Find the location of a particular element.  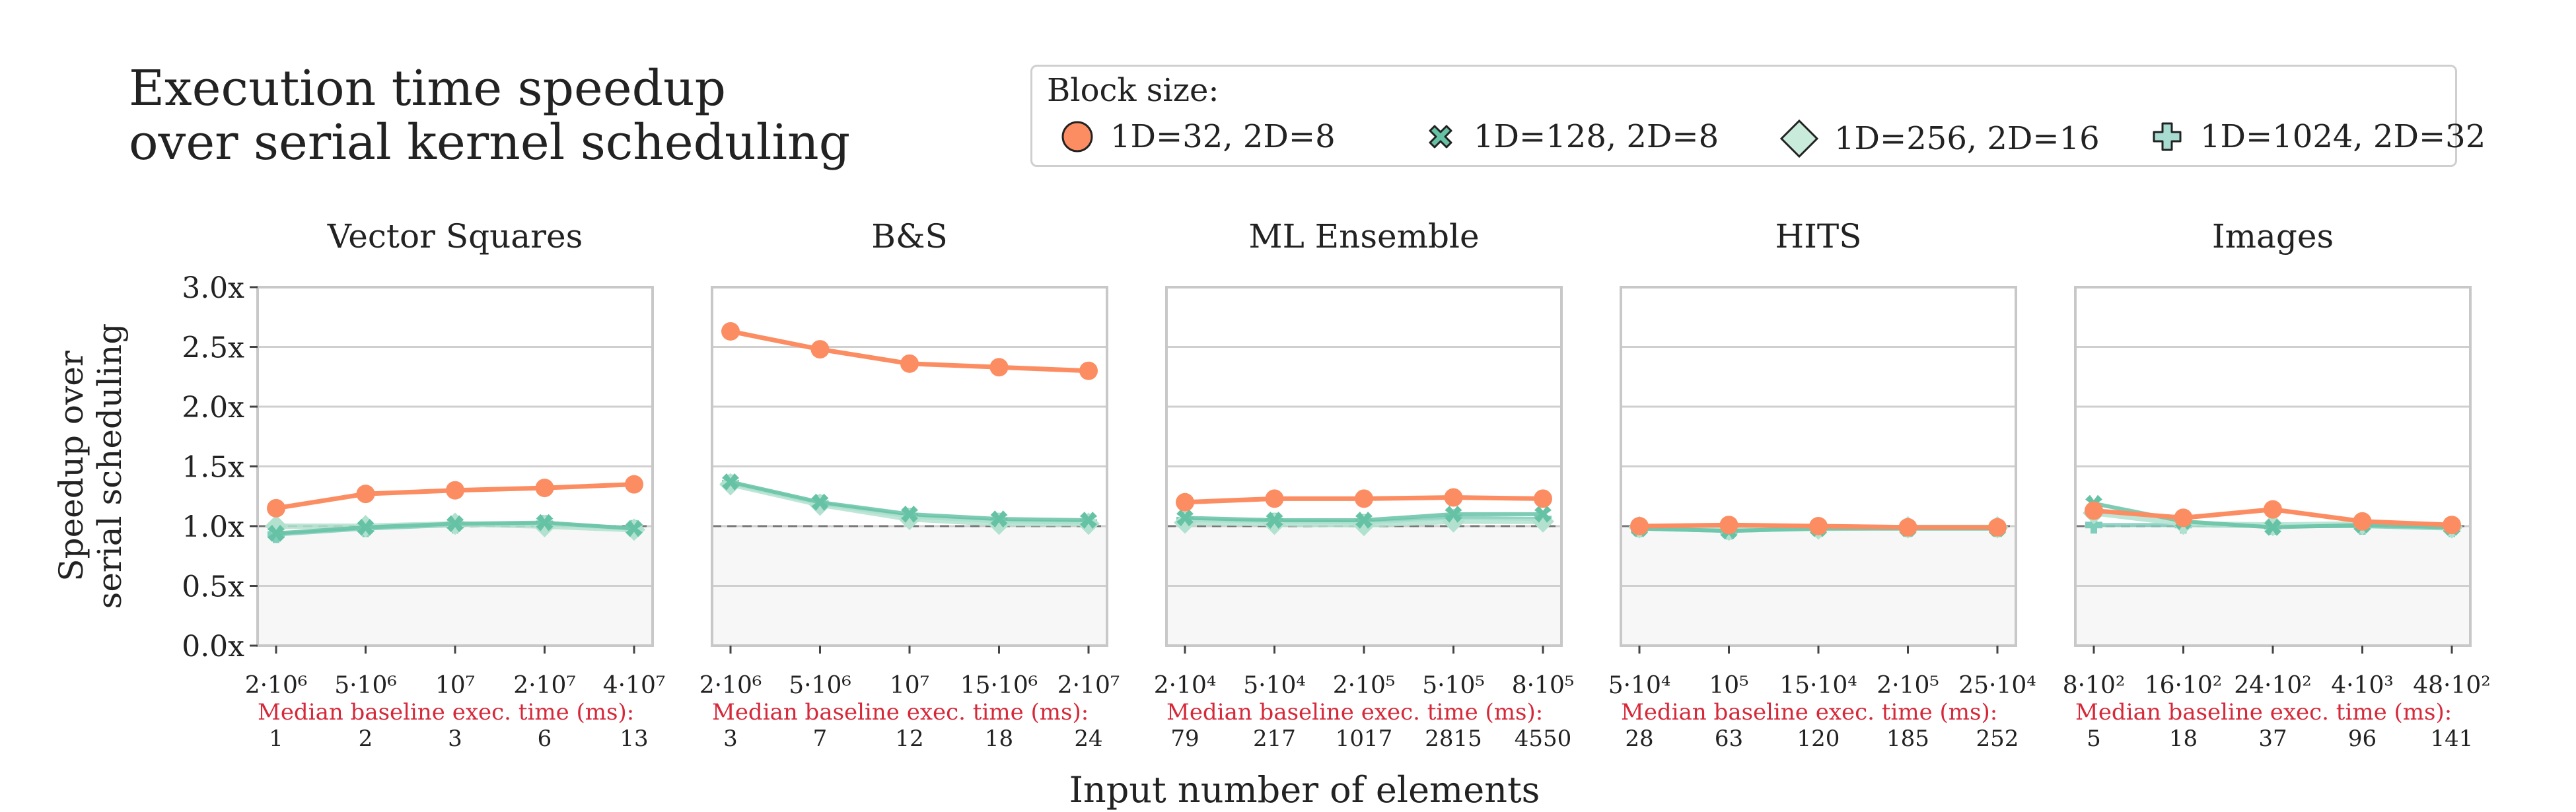

x-marker-icon is located at coordinates (1441, 137).